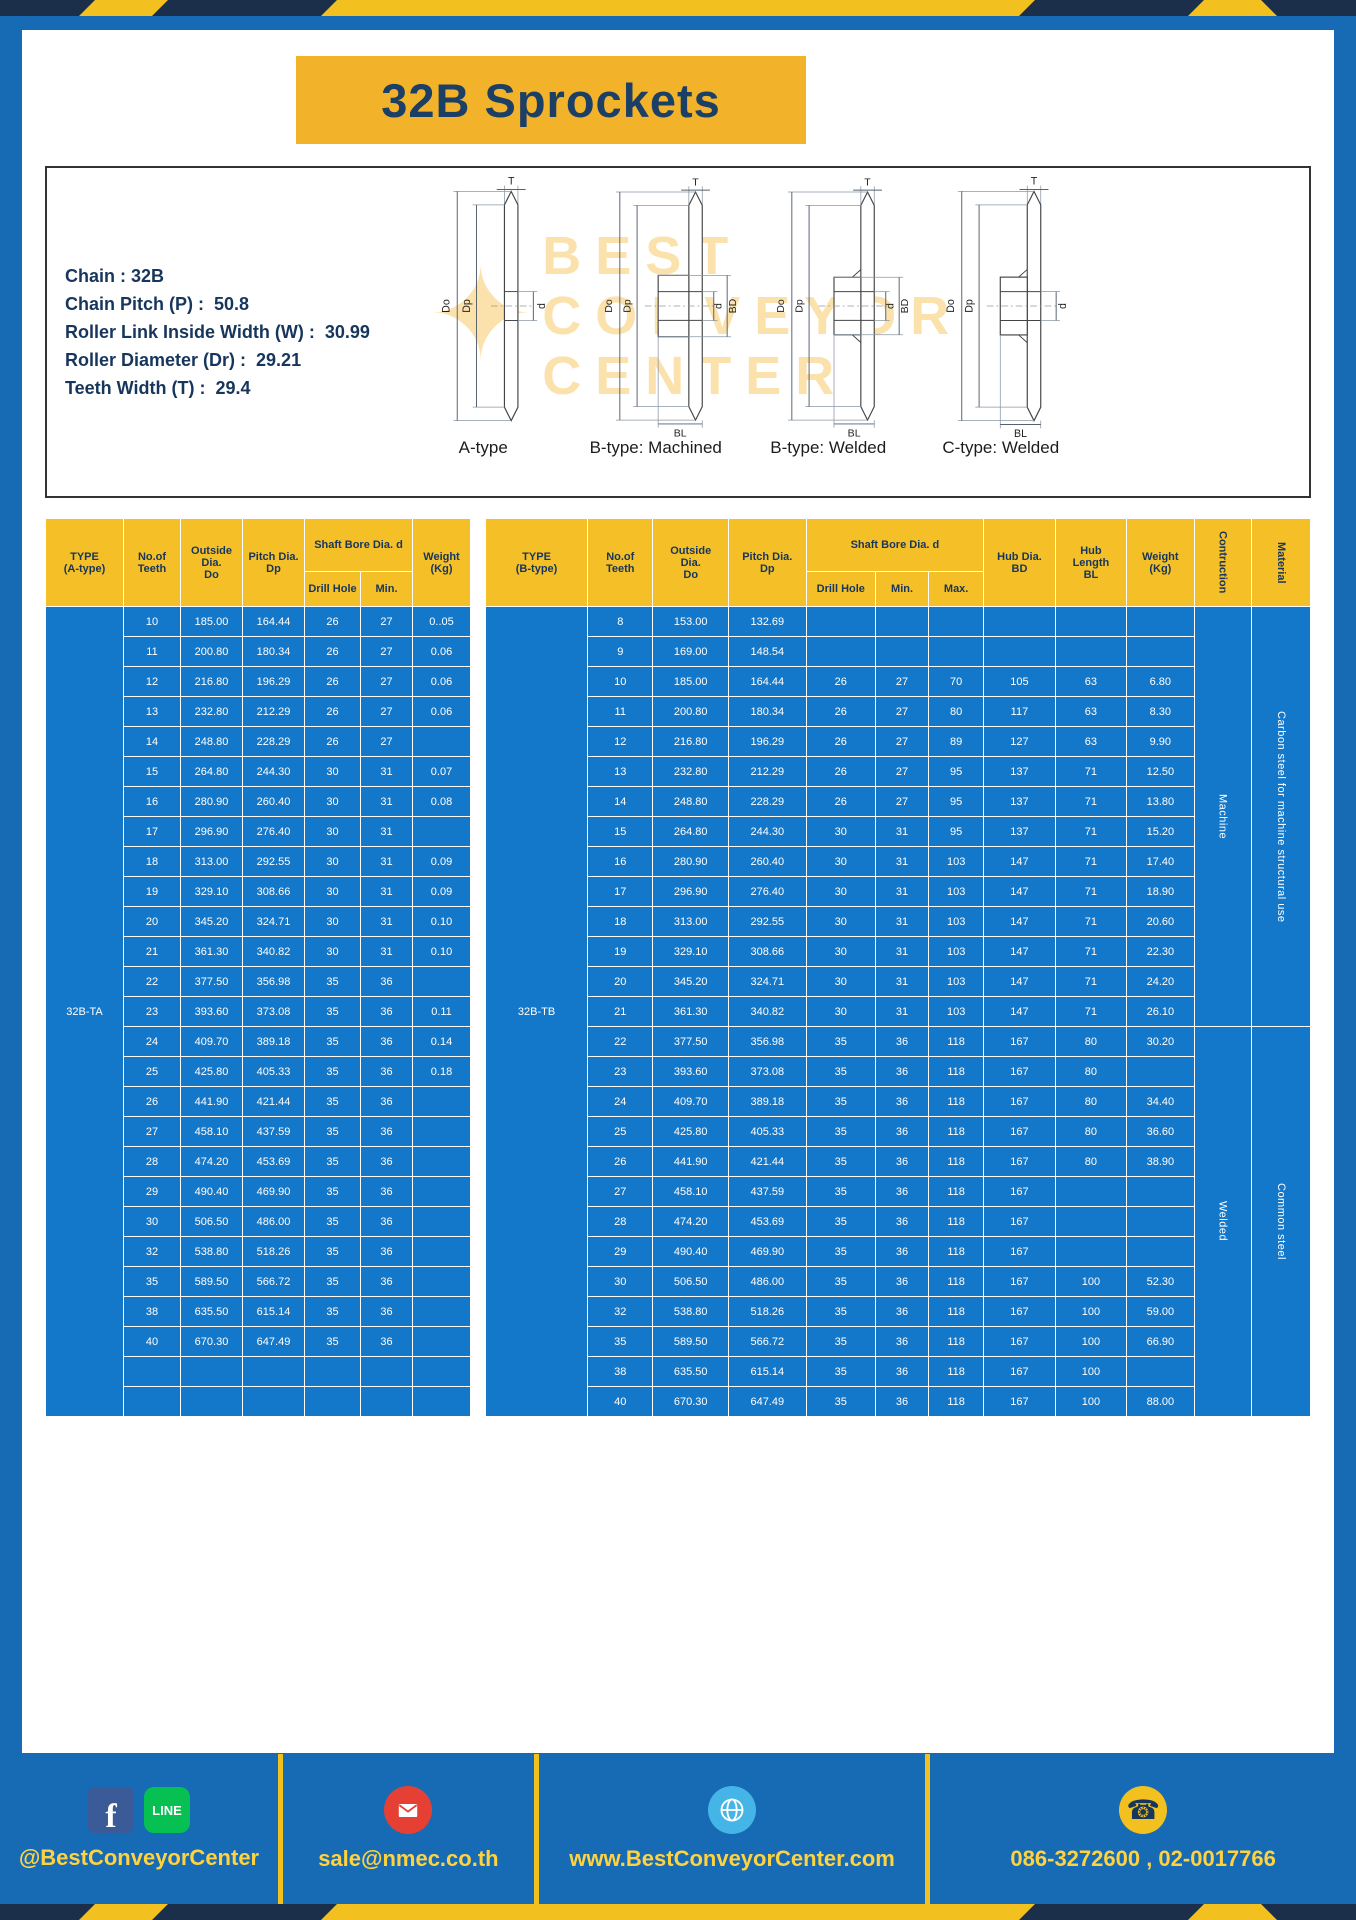 This screenshot has height=1920, width=1356. I want to click on table-cell: 340.82, so click(273, 951).